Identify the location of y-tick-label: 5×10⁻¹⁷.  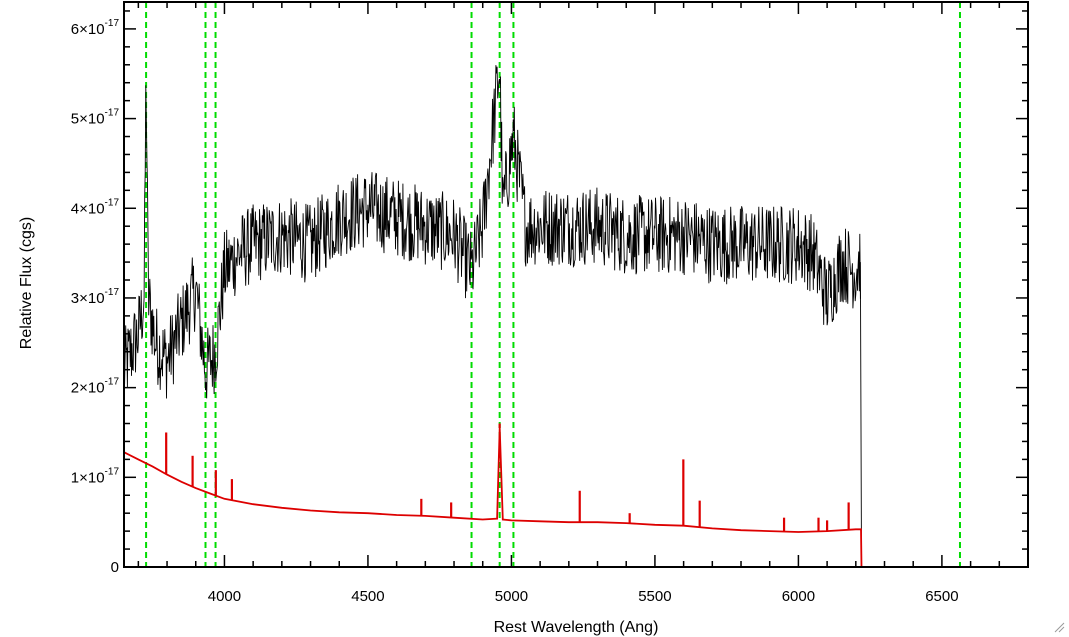
(95, 118).